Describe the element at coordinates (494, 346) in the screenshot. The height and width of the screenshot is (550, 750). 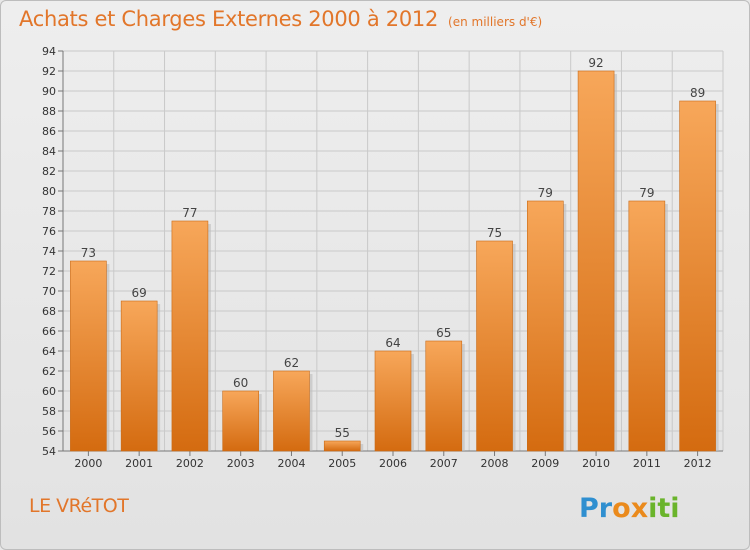
I see `bar-2008` at that location.